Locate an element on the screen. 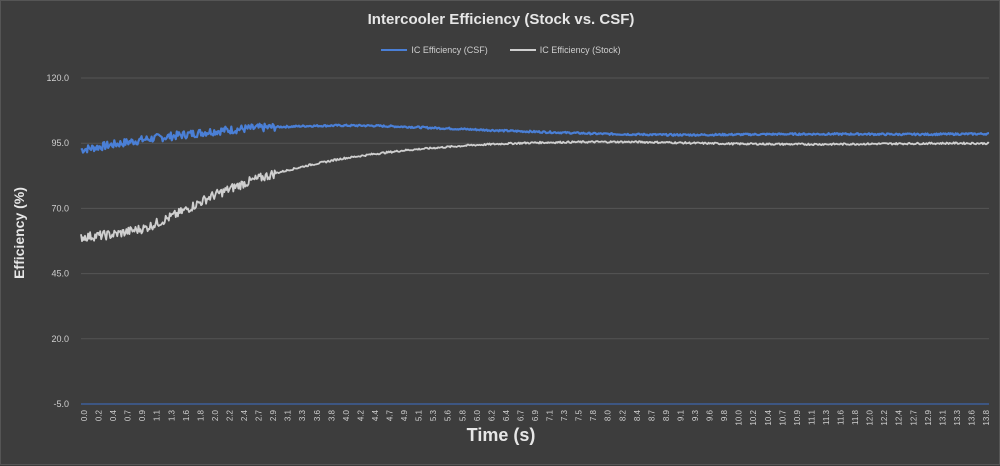 The image size is (1000, 466). x-tick-label: 10.2 is located at coordinates (753, 417).